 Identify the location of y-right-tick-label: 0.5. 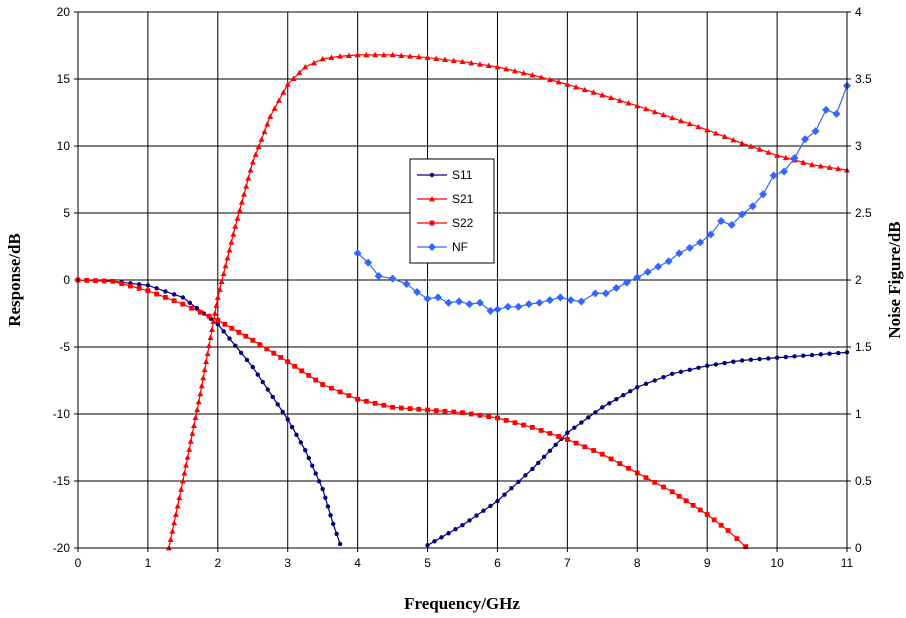
(863, 481).